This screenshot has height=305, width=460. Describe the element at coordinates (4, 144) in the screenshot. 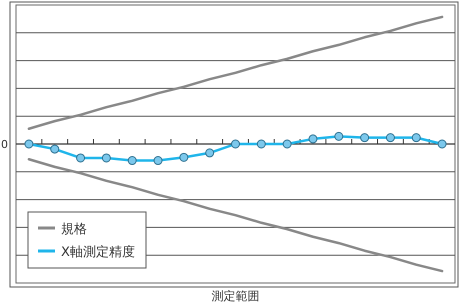

I see `text: 0` at that location.